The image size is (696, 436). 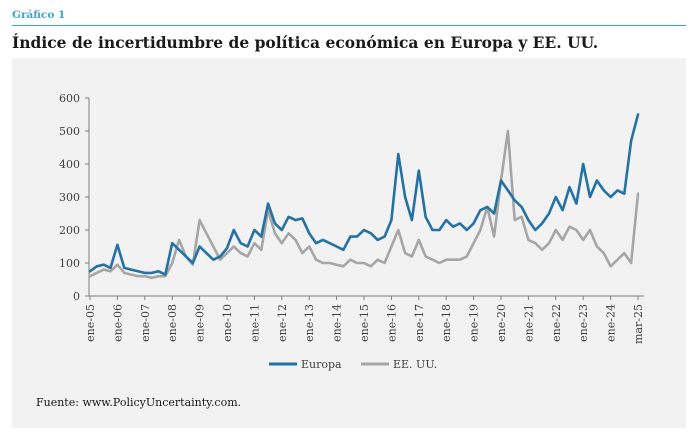 What do you see at coordinates (200, 323) in the screenshot?
I see `x-tick-label: ene-09` at bounding box center [200, 323].